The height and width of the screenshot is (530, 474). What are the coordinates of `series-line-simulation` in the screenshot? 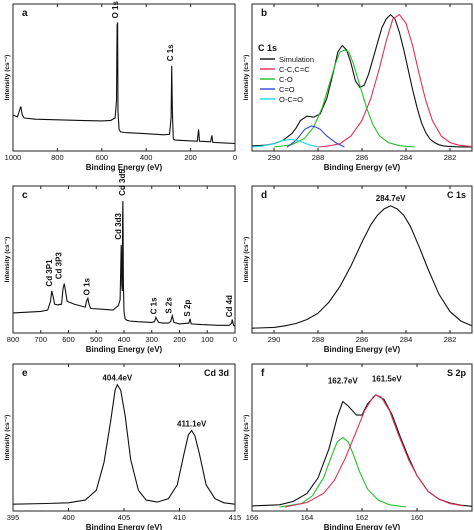 It's located at (362, 80).